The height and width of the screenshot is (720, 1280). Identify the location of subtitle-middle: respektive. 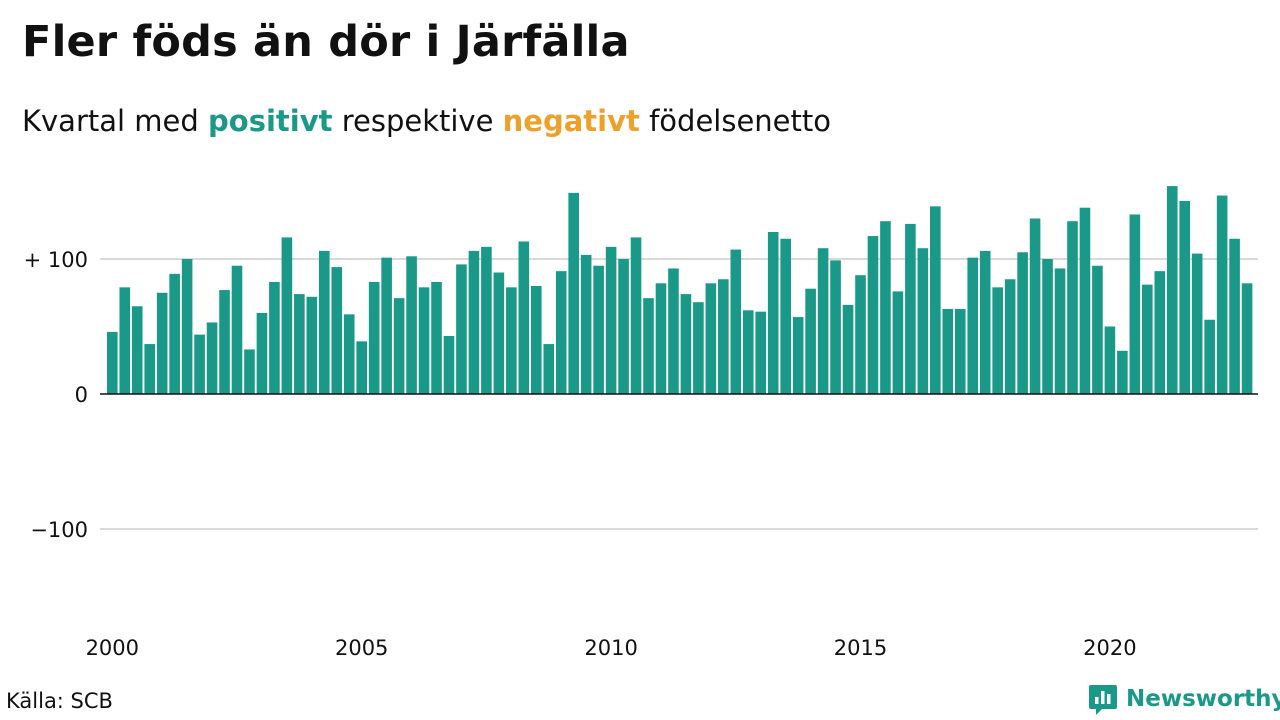
(417, 121).